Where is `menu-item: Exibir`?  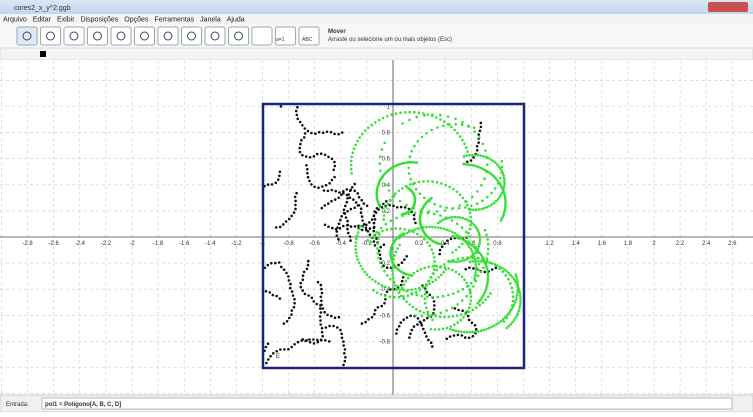 menu-item: Exibir is located at coordinates (66, 20).